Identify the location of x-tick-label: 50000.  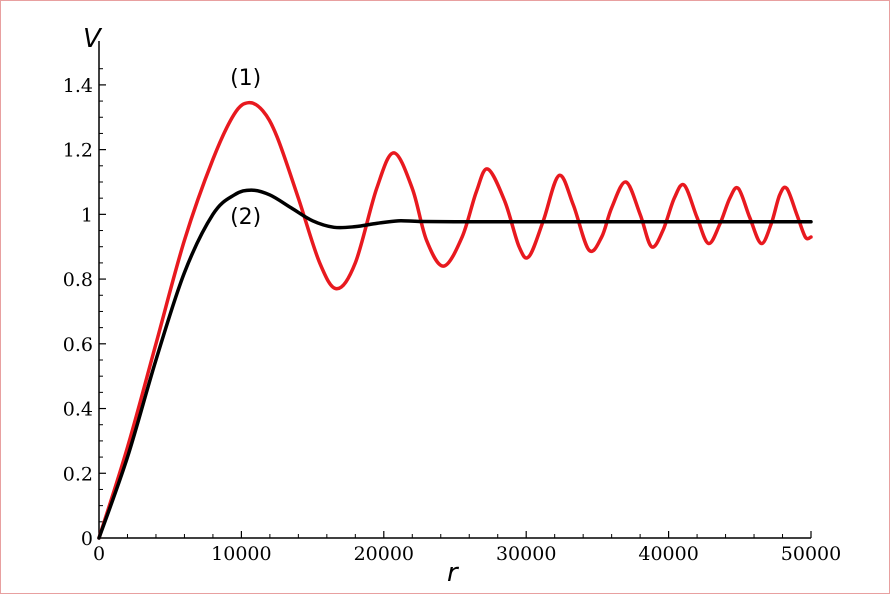
(811, 554).